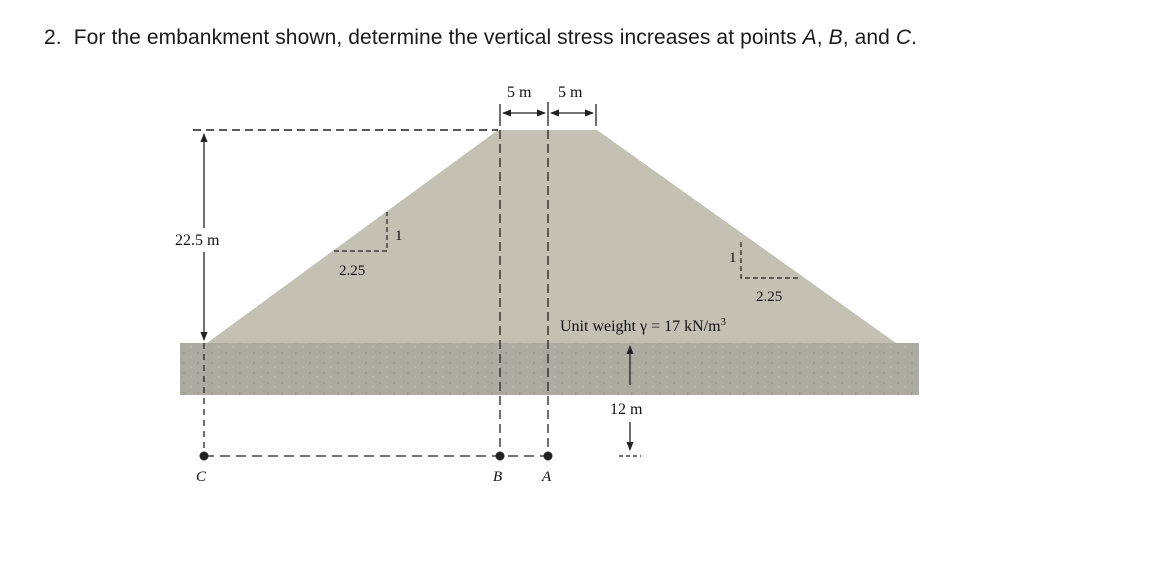 Image resolution: width=1155 pixels, height=588 pixels. I want to click on top-dim-right-label: 5 m, so click(570, 92).